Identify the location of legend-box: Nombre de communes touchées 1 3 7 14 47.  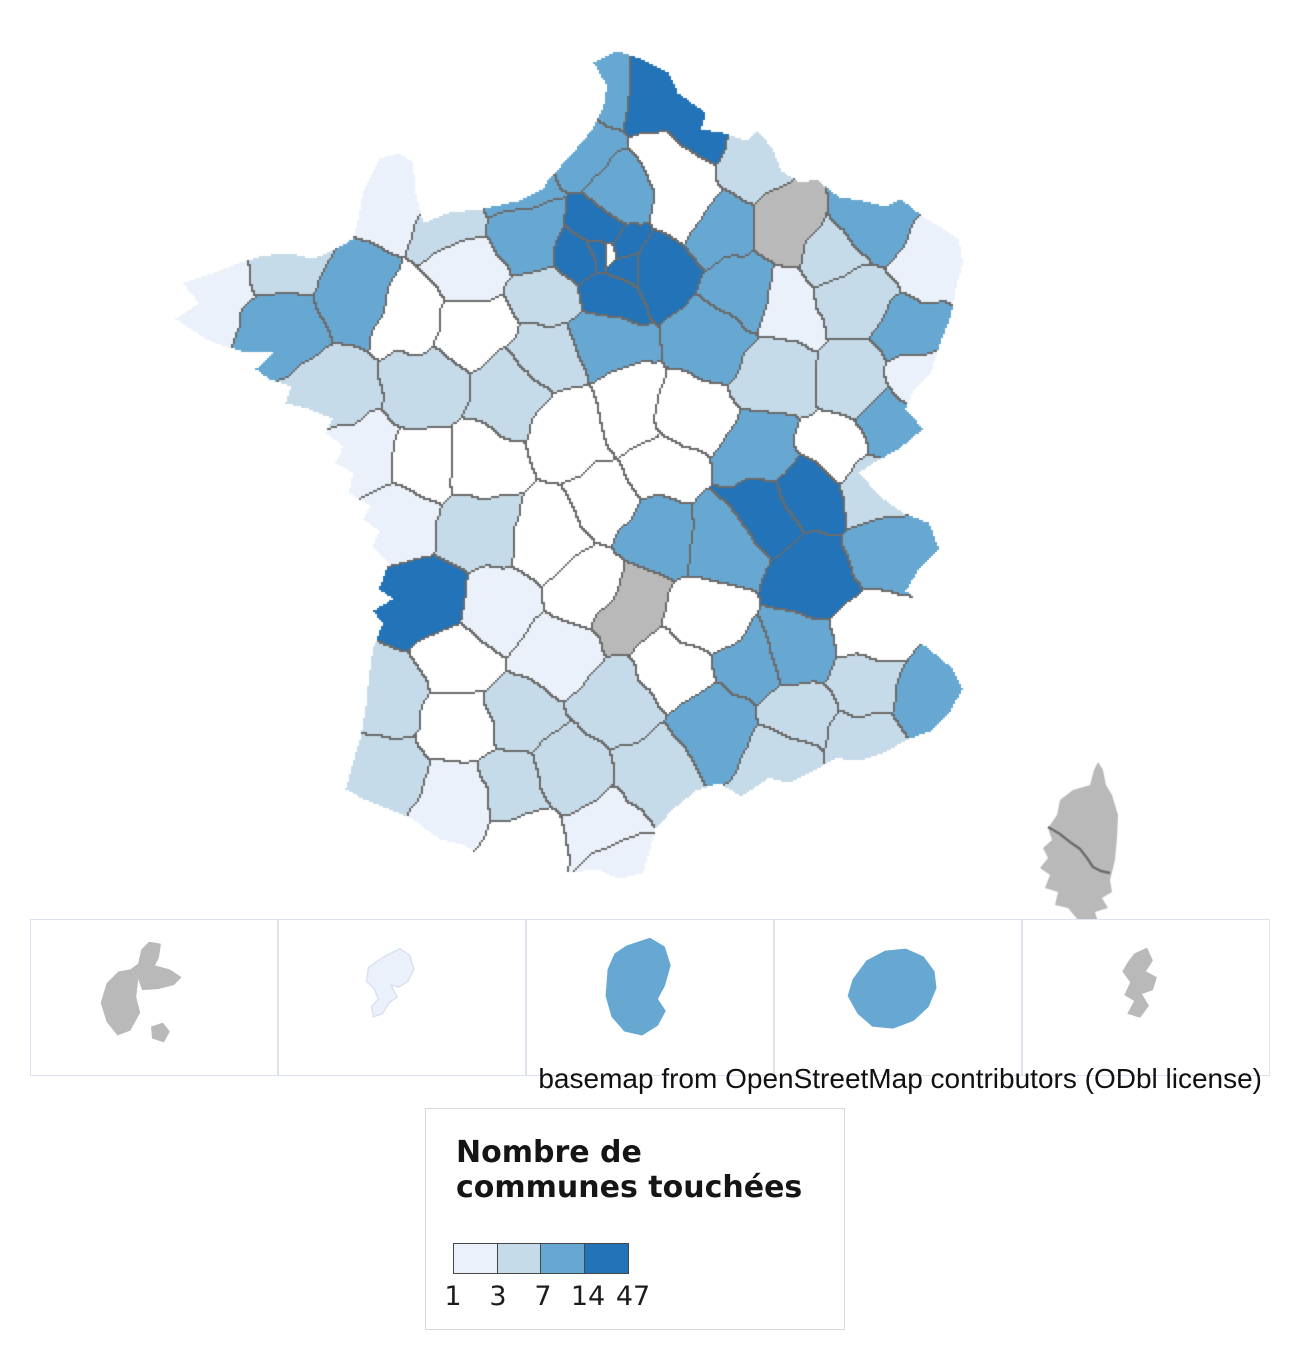
(635, 1219).